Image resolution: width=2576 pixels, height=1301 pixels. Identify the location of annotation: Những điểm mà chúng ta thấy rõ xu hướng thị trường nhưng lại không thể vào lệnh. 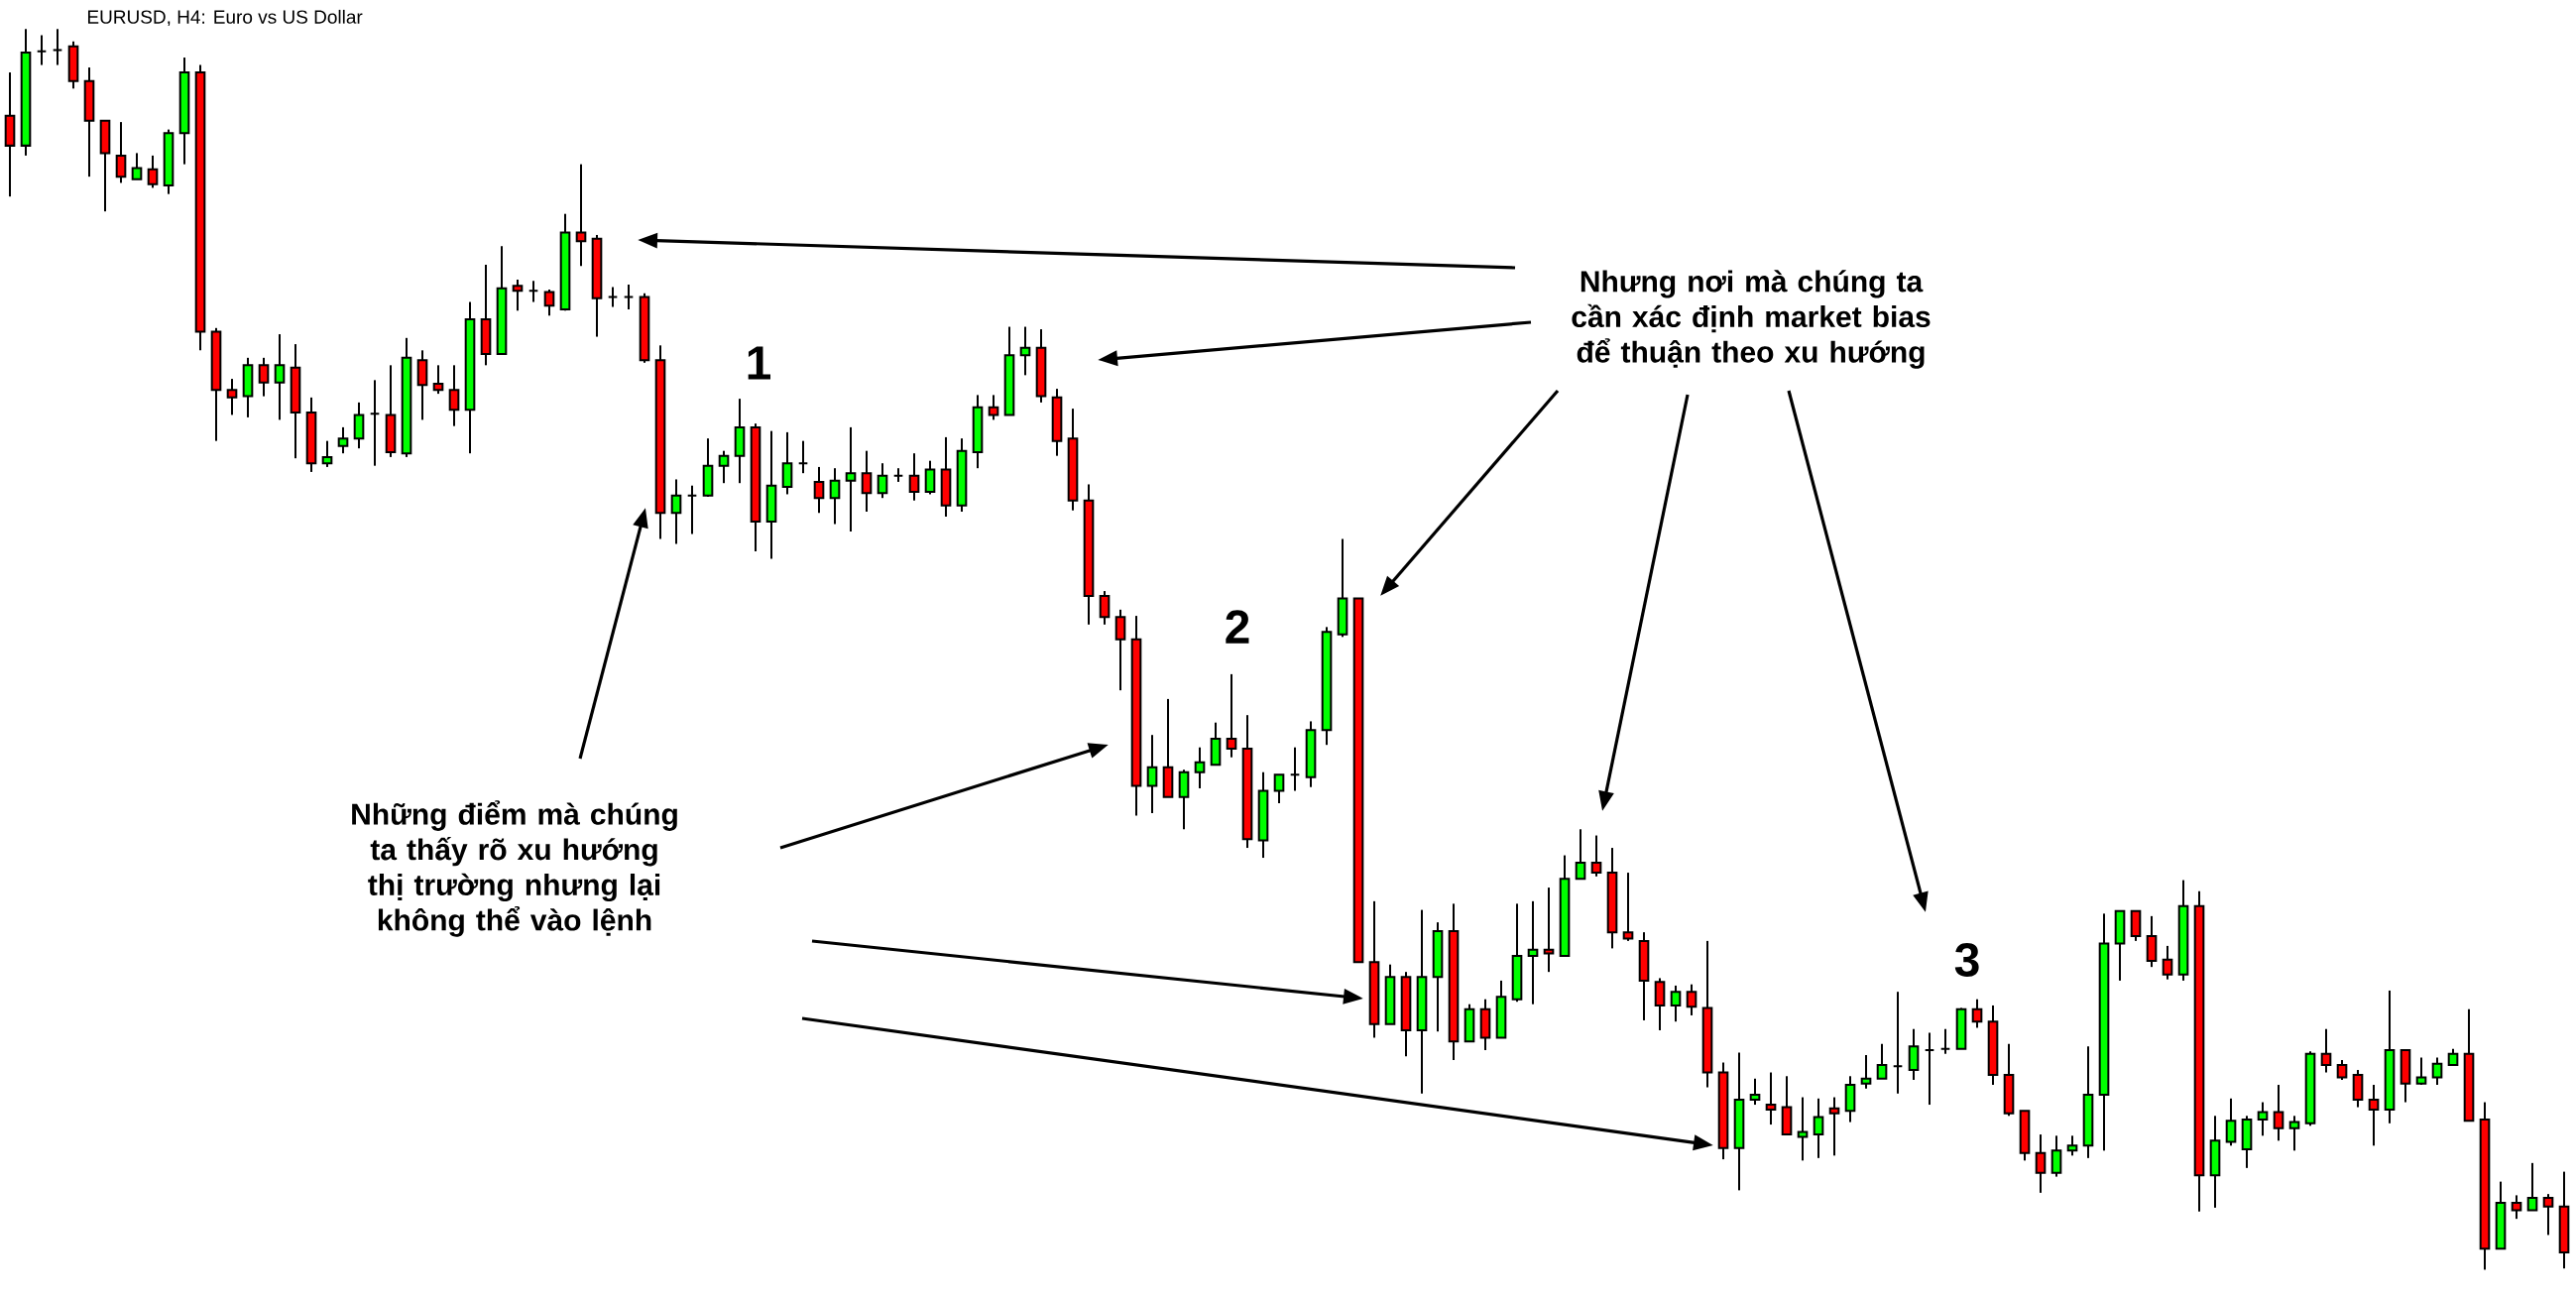
(514, 869).